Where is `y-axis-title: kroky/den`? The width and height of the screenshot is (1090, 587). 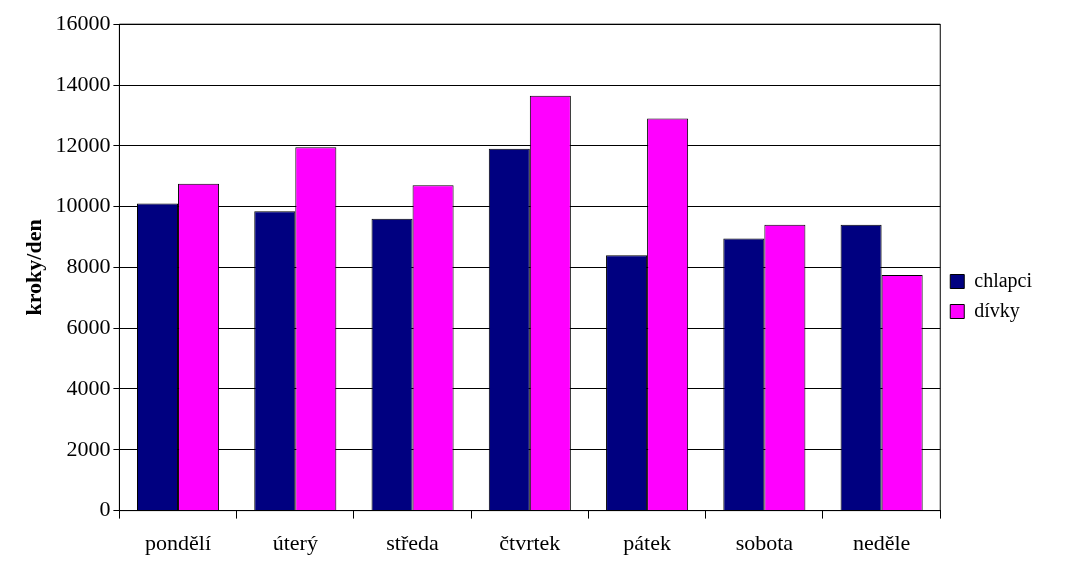 y-axis-title: kroky/den is located at coordinates (33, 267).